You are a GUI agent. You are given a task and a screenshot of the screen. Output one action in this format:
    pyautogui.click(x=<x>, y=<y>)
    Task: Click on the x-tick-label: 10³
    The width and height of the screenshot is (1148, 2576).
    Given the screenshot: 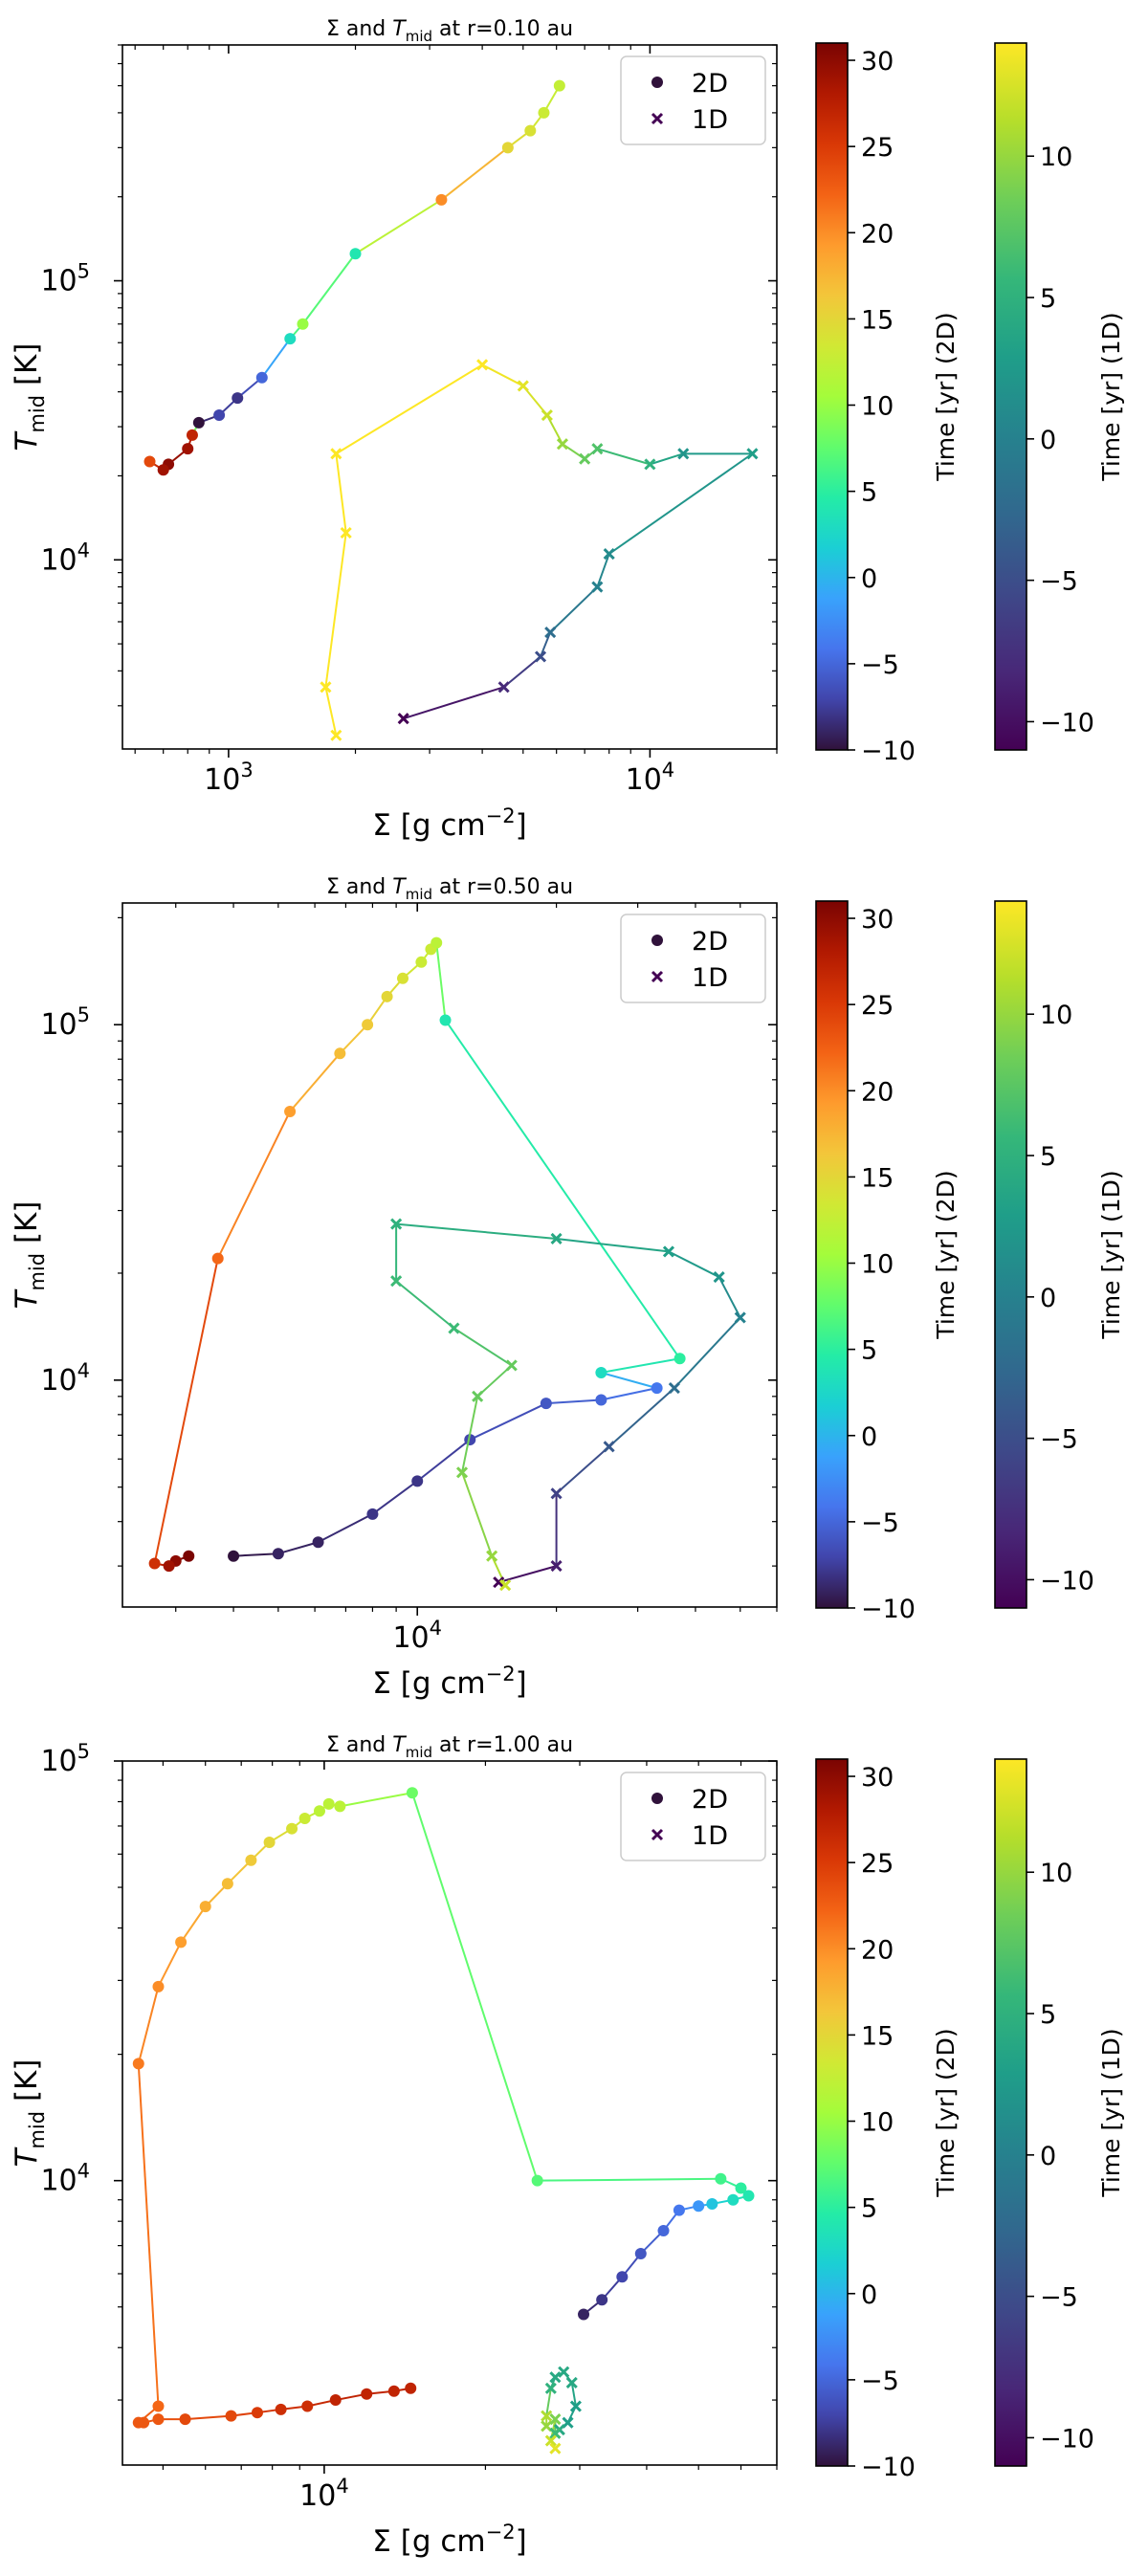 What is the action you would take?
    pyautogui.click(x=229, y=778)
    